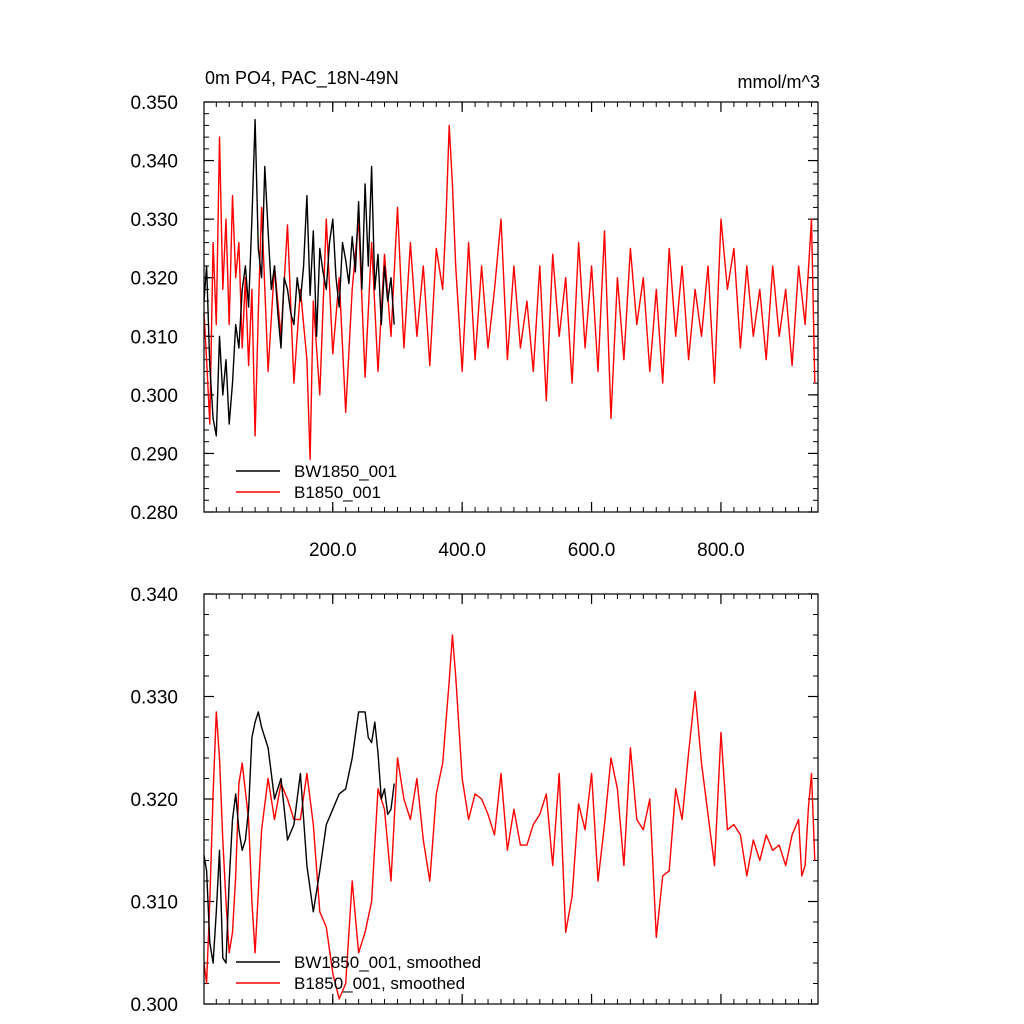  I want to click on units-label: mmol/m^3, so click(779, 82).